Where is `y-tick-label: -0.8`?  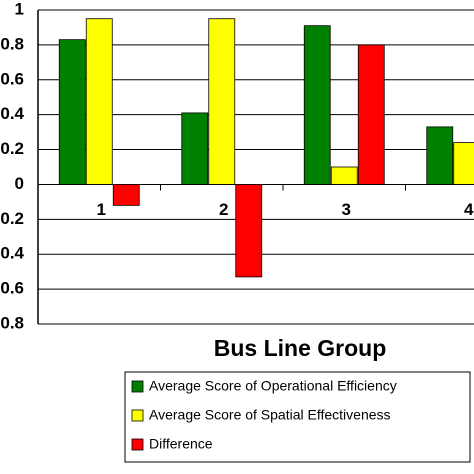
y-tick-label: -0.8 is located at coordinates (12, 322).